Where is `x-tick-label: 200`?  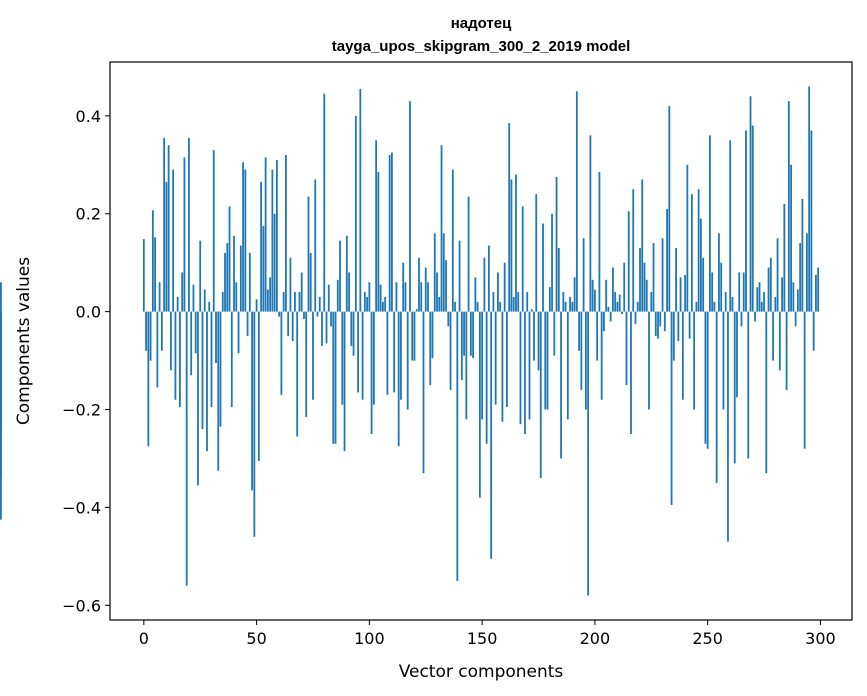
x-tick-label: 200 is located at coordinates (595, 638).